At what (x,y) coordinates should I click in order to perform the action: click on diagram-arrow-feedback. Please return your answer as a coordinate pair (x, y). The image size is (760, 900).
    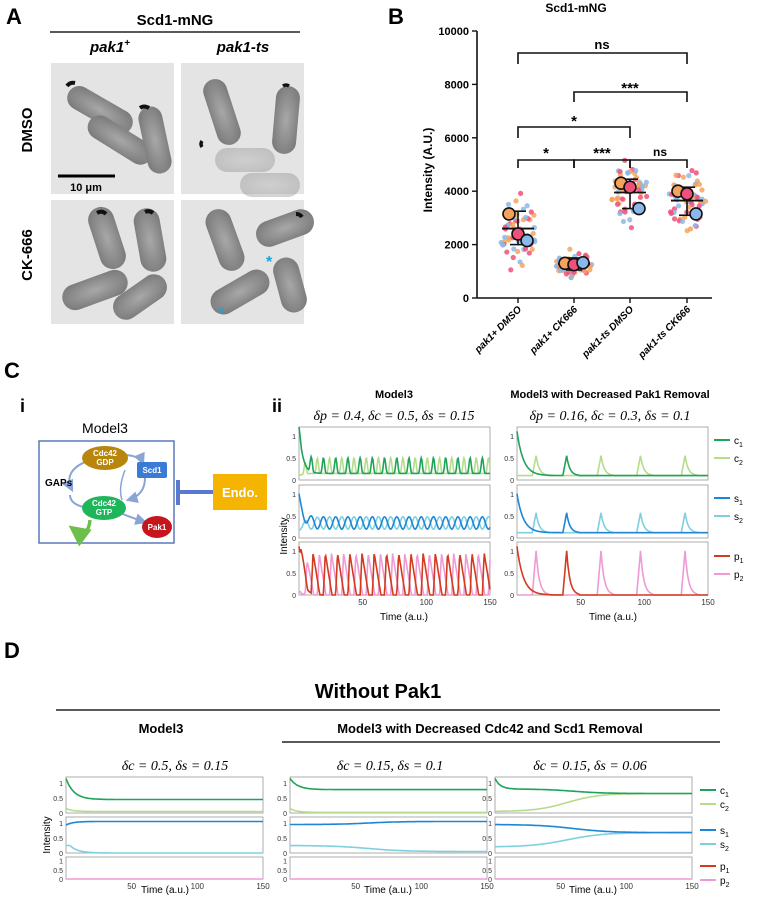
    Looking at the image, I should click on (80, 533).